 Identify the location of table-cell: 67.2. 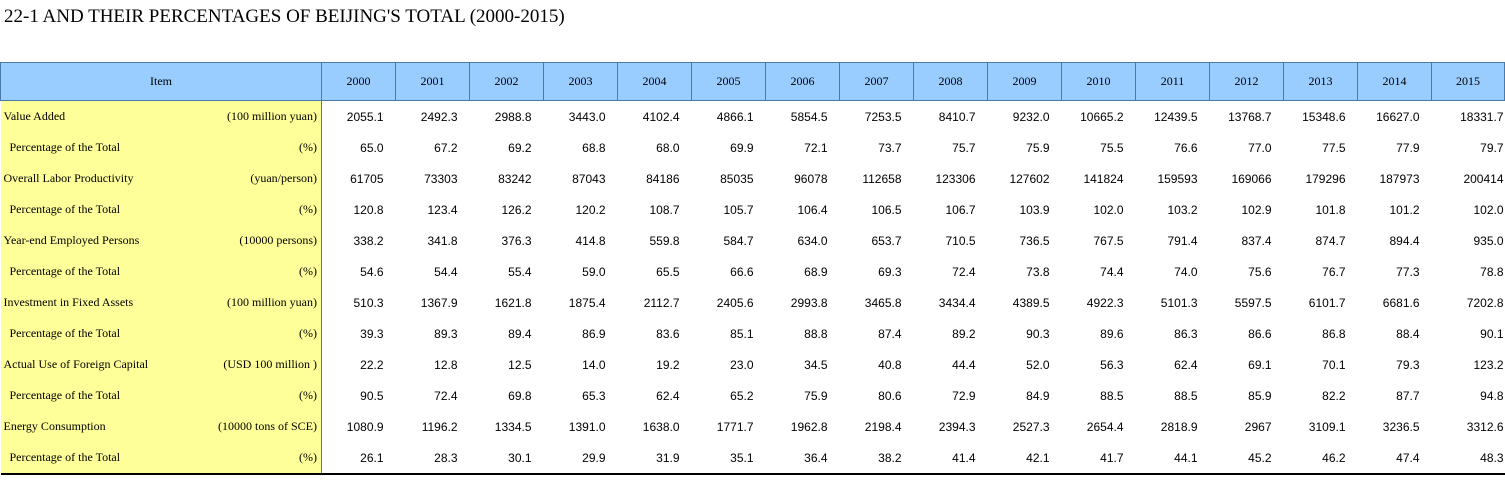
(446, 147).